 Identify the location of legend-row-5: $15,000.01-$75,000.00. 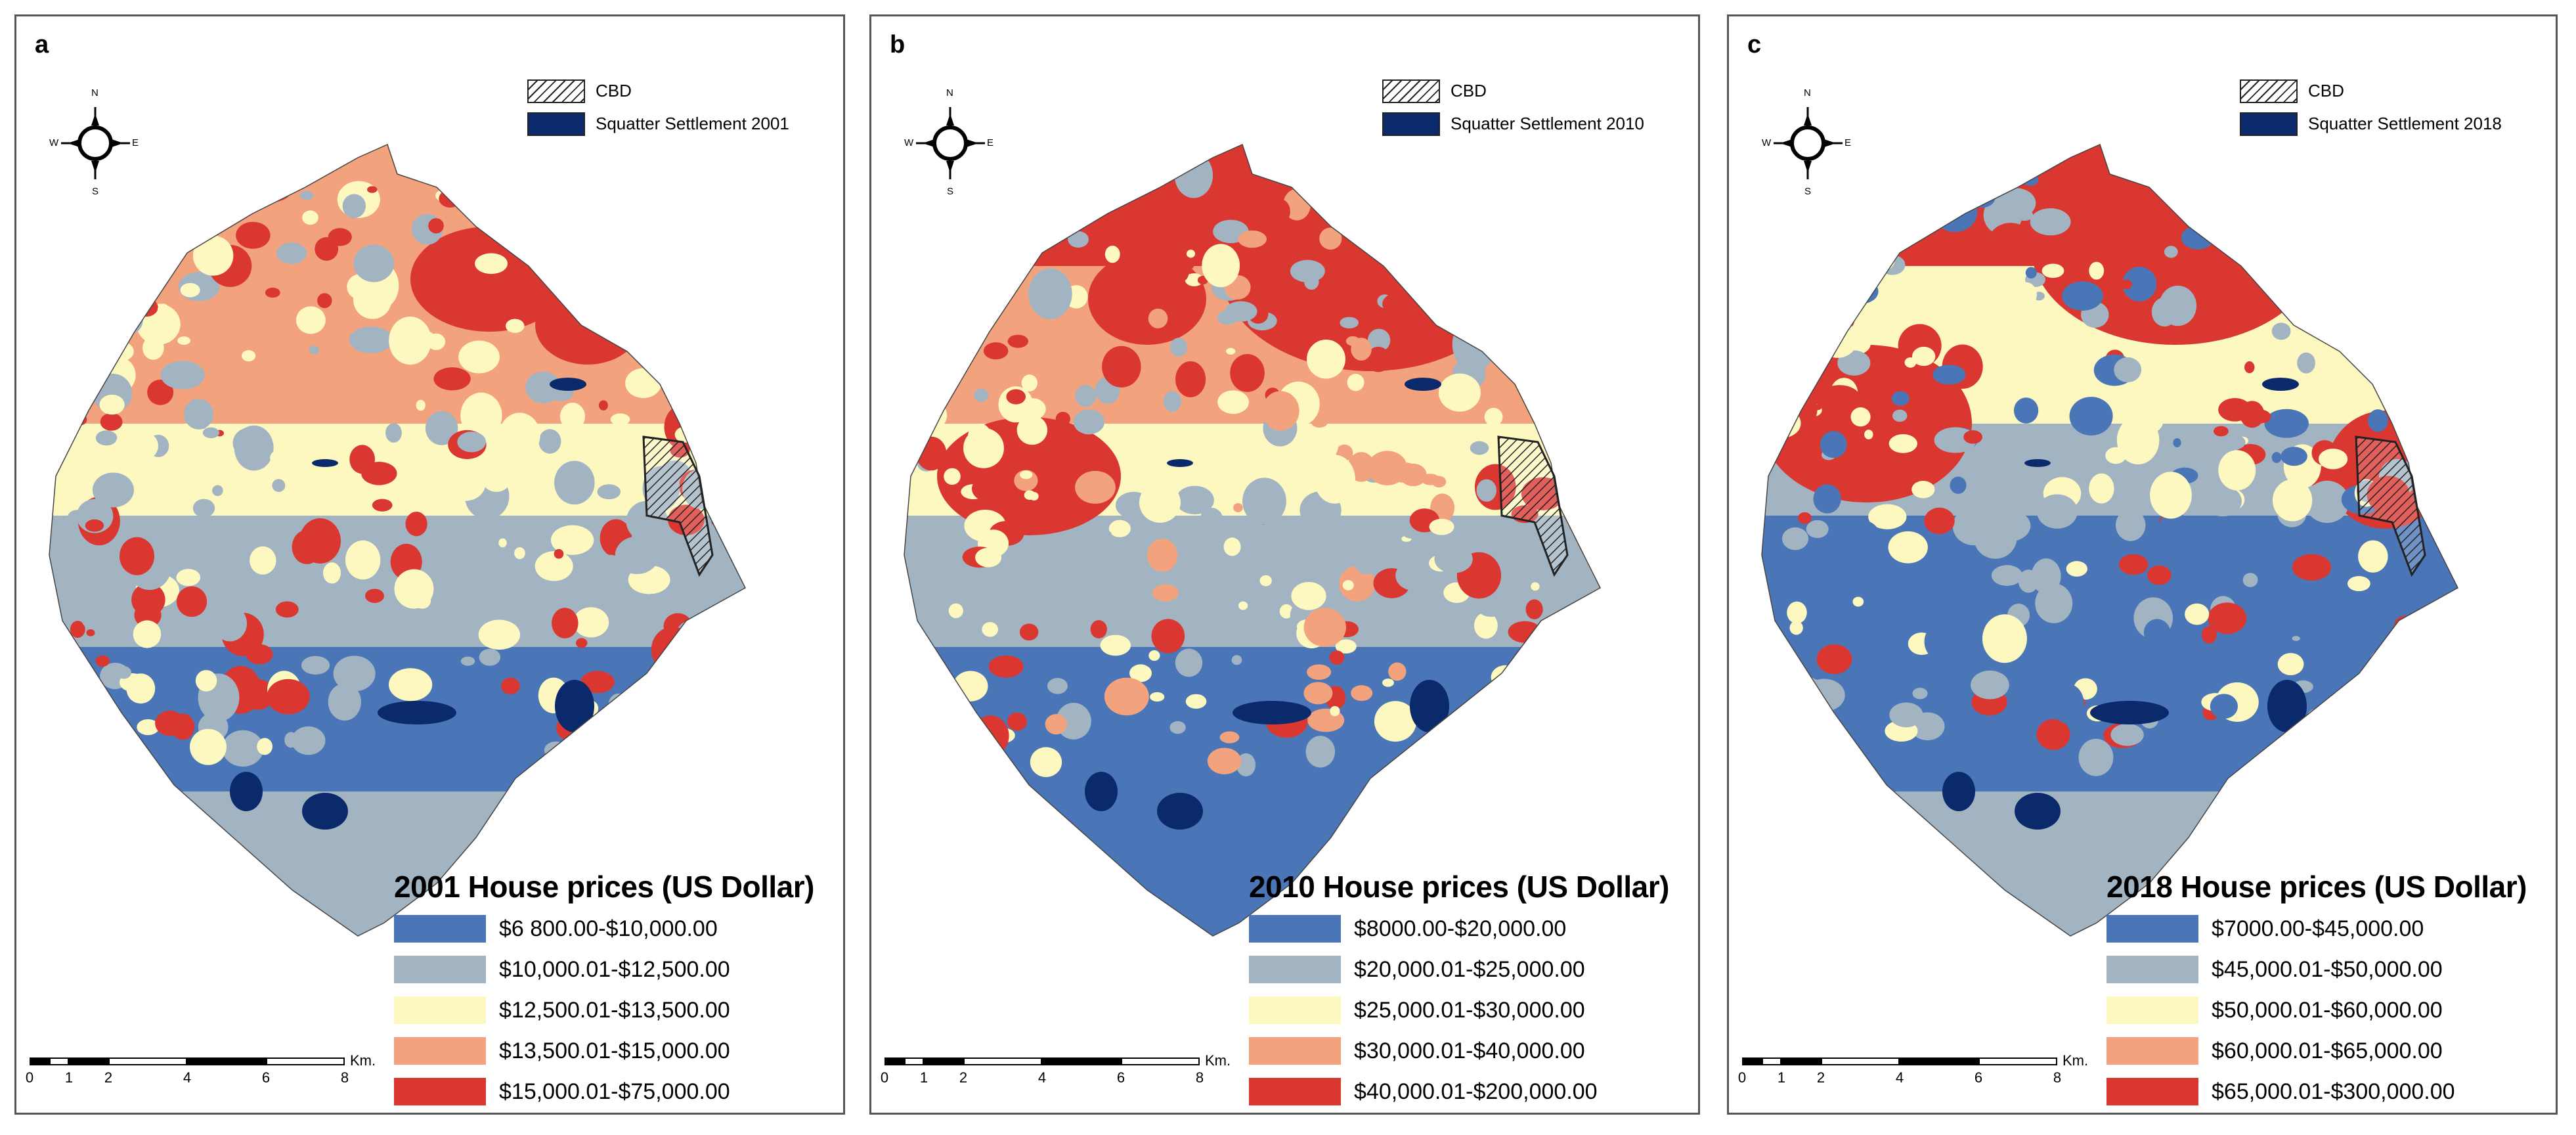
(614, 1093).